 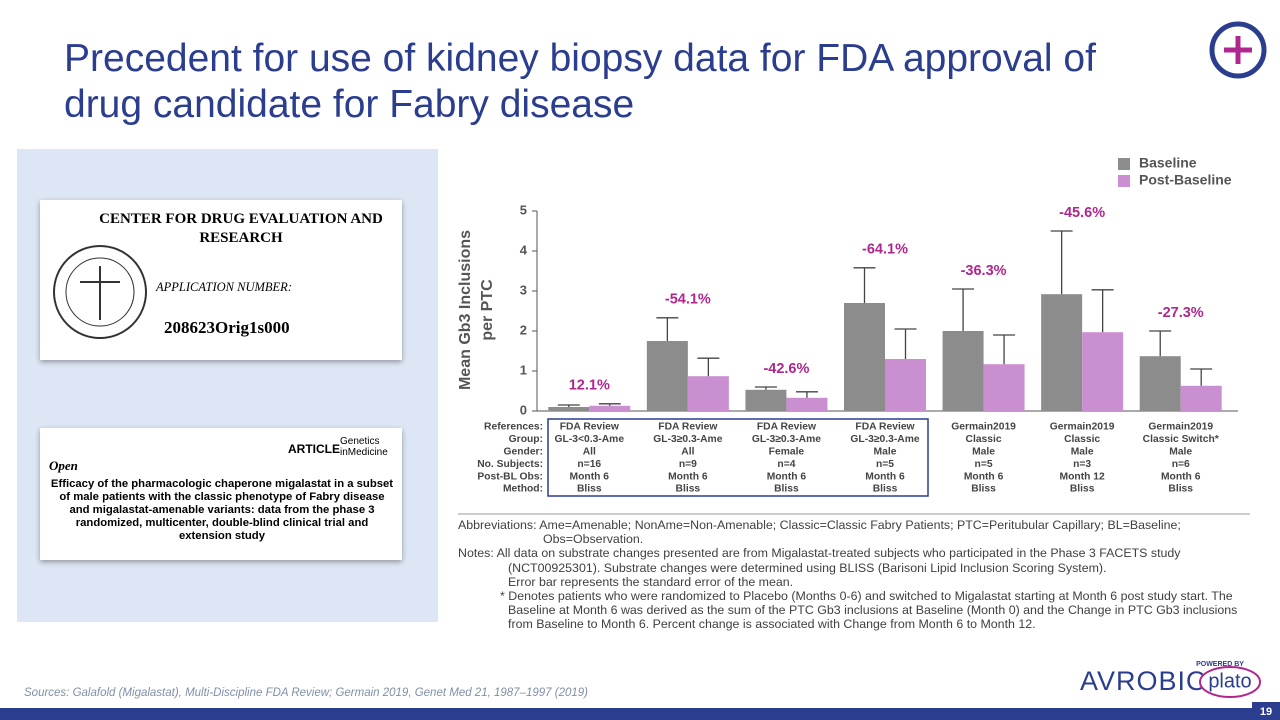 I want to click on row-label: Gender:, so click(x=523, y=452).